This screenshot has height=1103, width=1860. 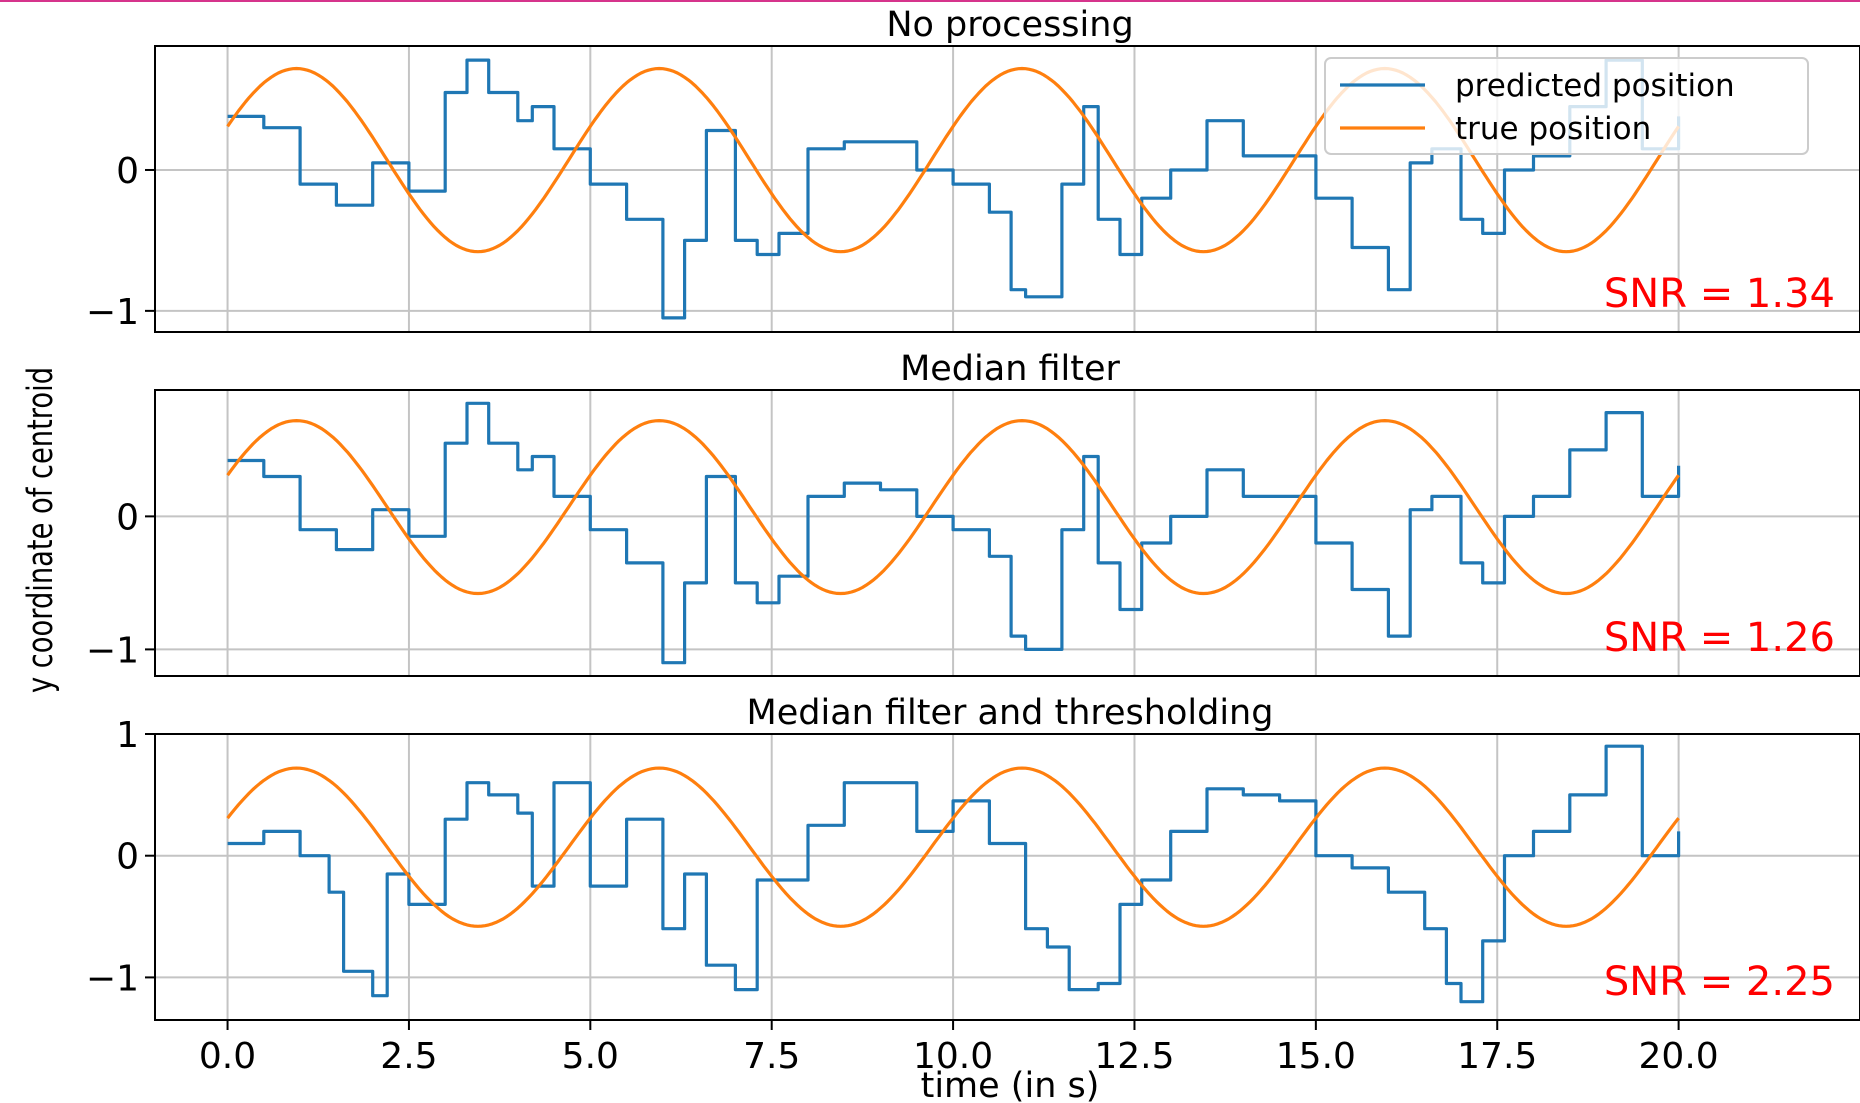 I want to click on legend-label: predicted position, so click(x=1595, y=86).